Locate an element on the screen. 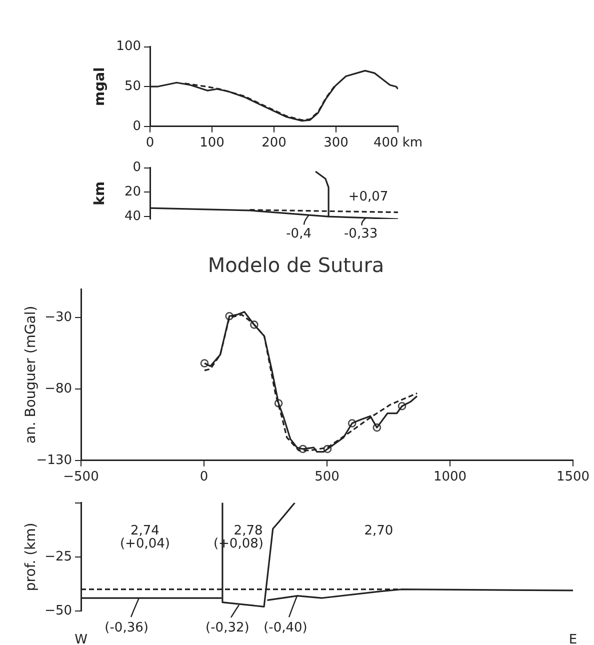 This screenshot has height=645, width=594. chart-title: Modelo de Sutura is located at coordinates (296, 265).